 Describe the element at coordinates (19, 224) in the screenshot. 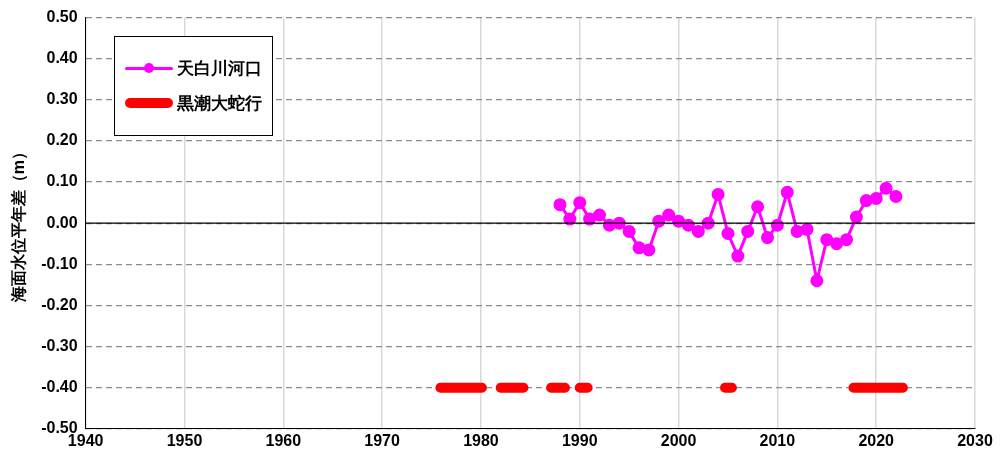

I see `y-axis-title: 海面水位平年差（m）` at that location.